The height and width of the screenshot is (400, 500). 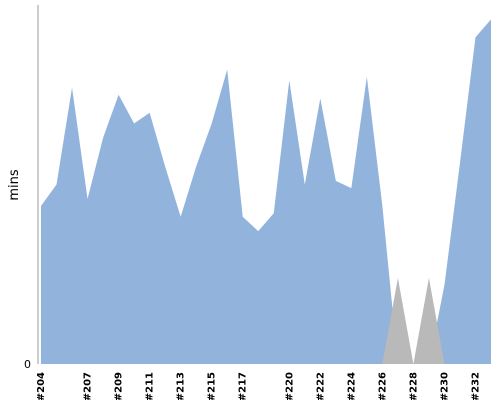 I want to click on x-tick-label: #211, so click(x=150, y=386).